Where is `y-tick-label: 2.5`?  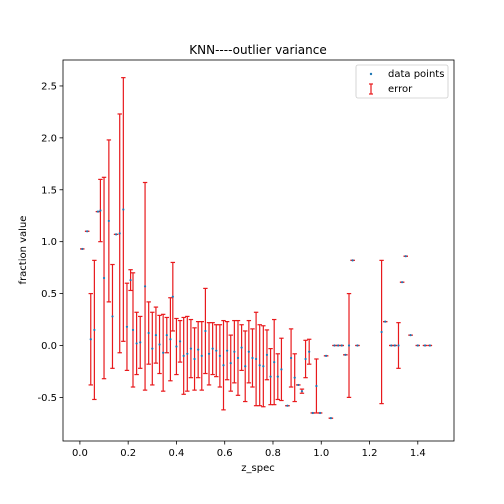 y-tick-label: 2.5 is located at coordinates (49, 86).